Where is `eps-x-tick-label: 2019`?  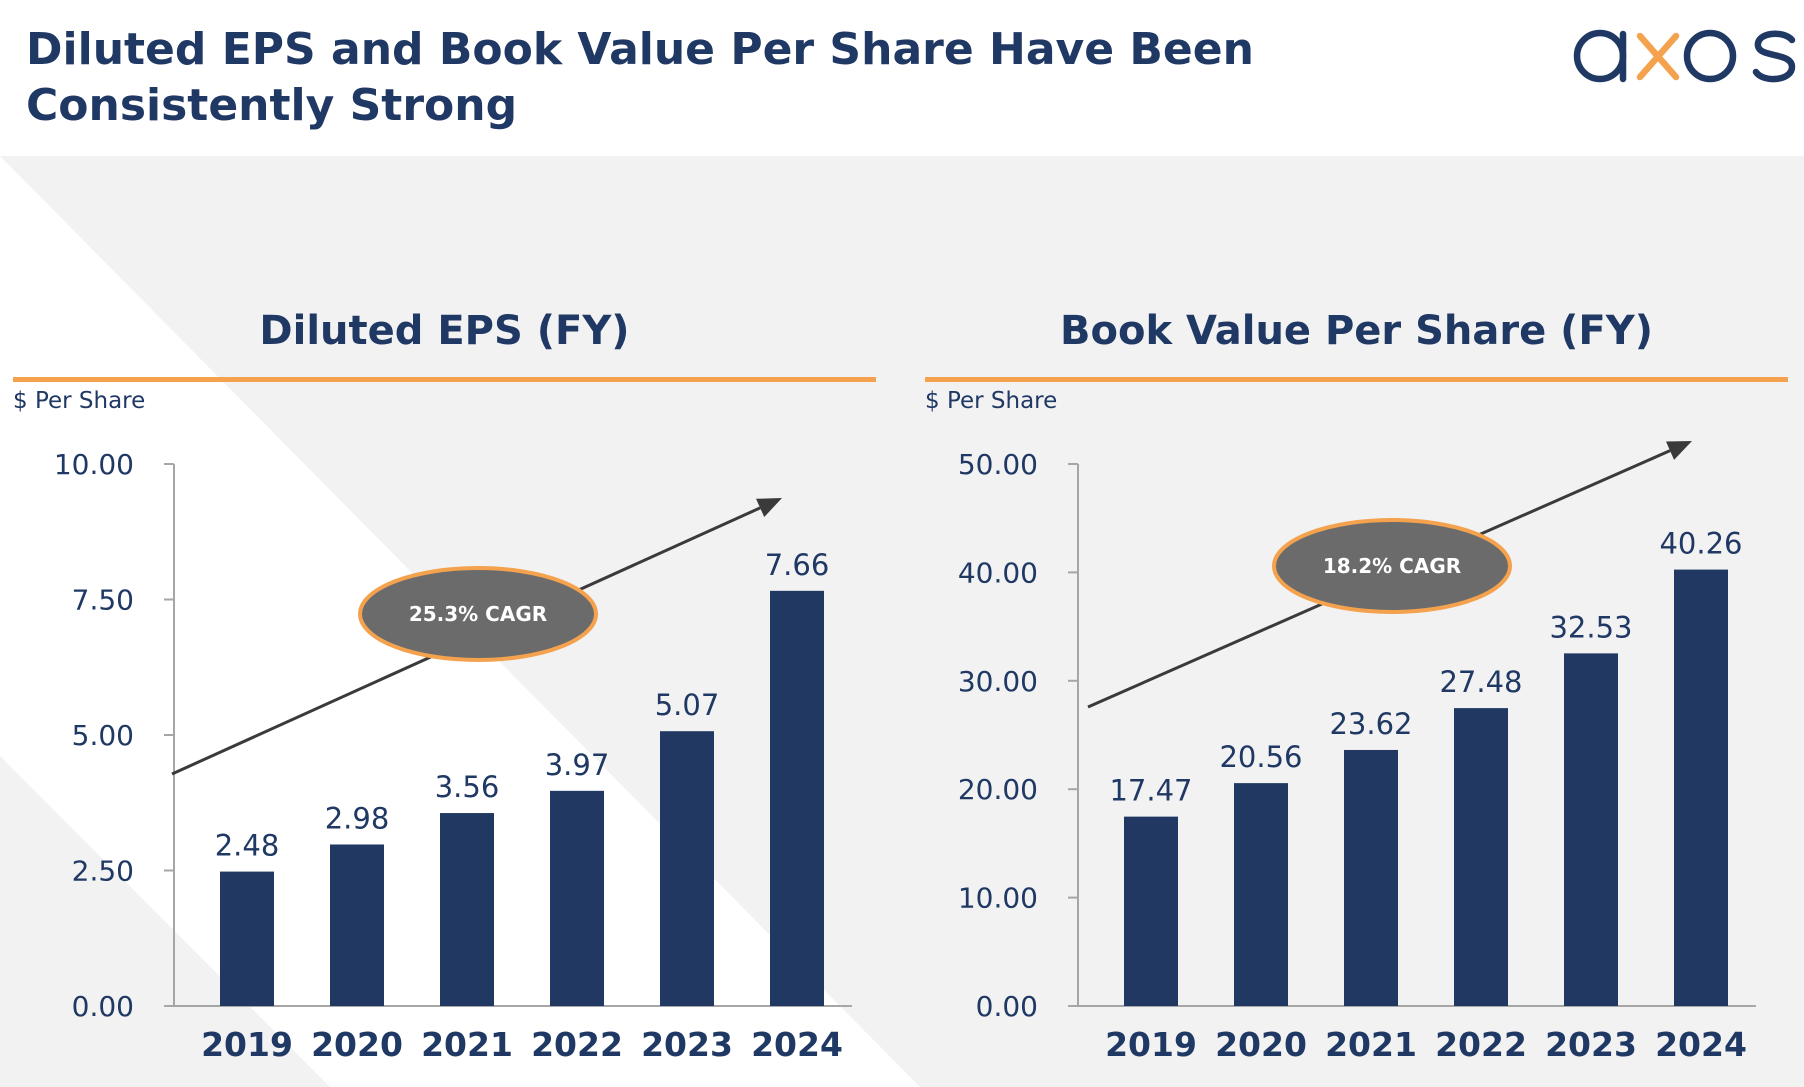 eps-x-tick-label: 2019 is located at coordinates (247, 1044).